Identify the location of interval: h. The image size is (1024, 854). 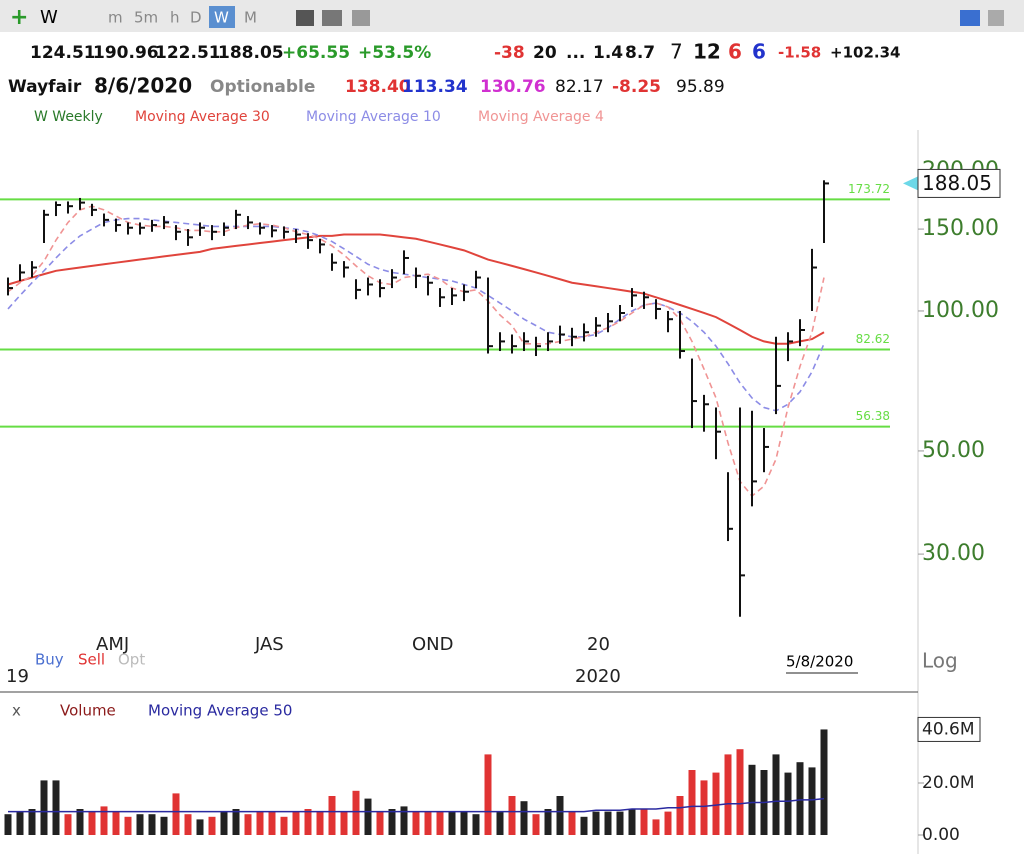
(175, 18).